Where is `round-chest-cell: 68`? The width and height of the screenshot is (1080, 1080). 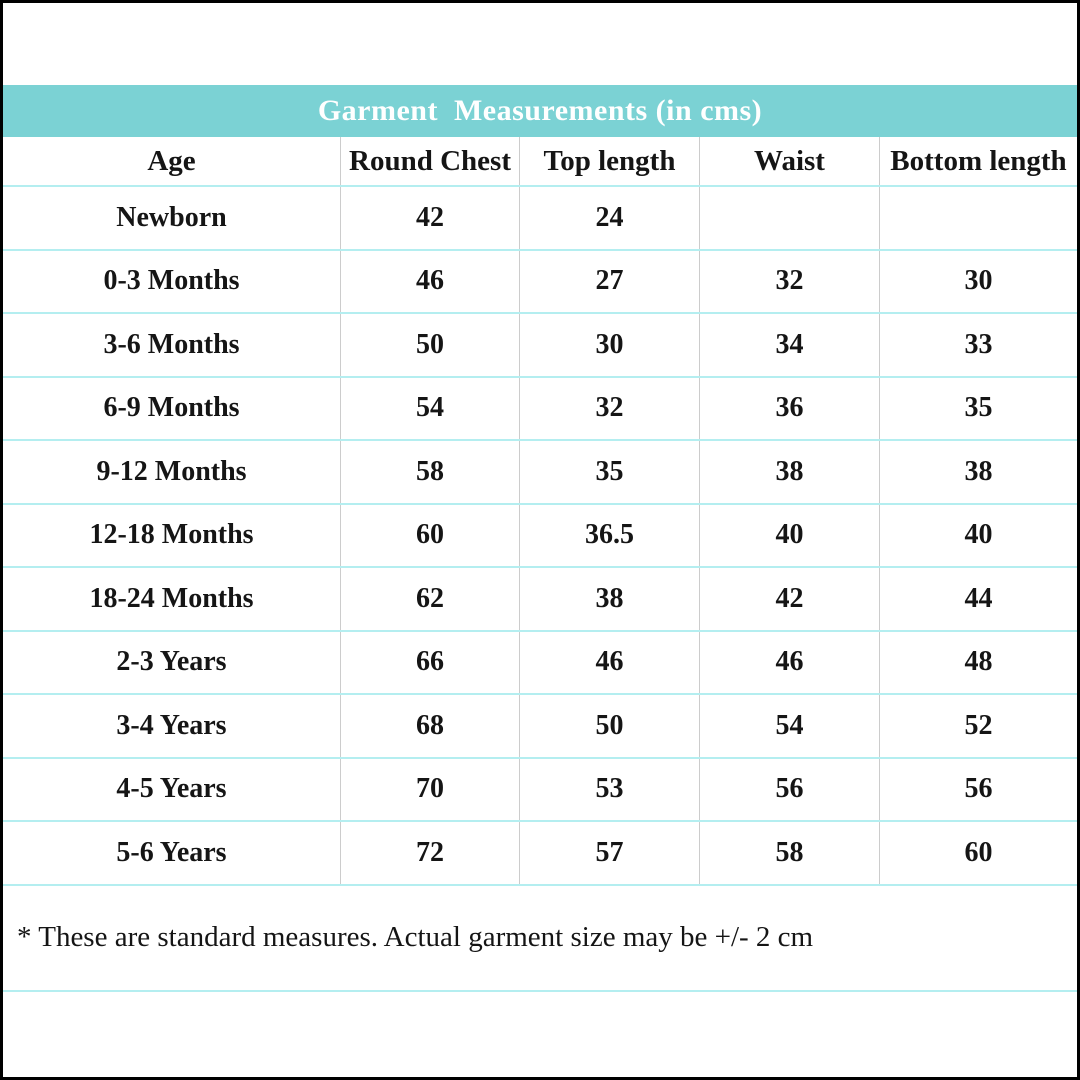
round-chest-cell: 68 is located at coordinates (430, 726).